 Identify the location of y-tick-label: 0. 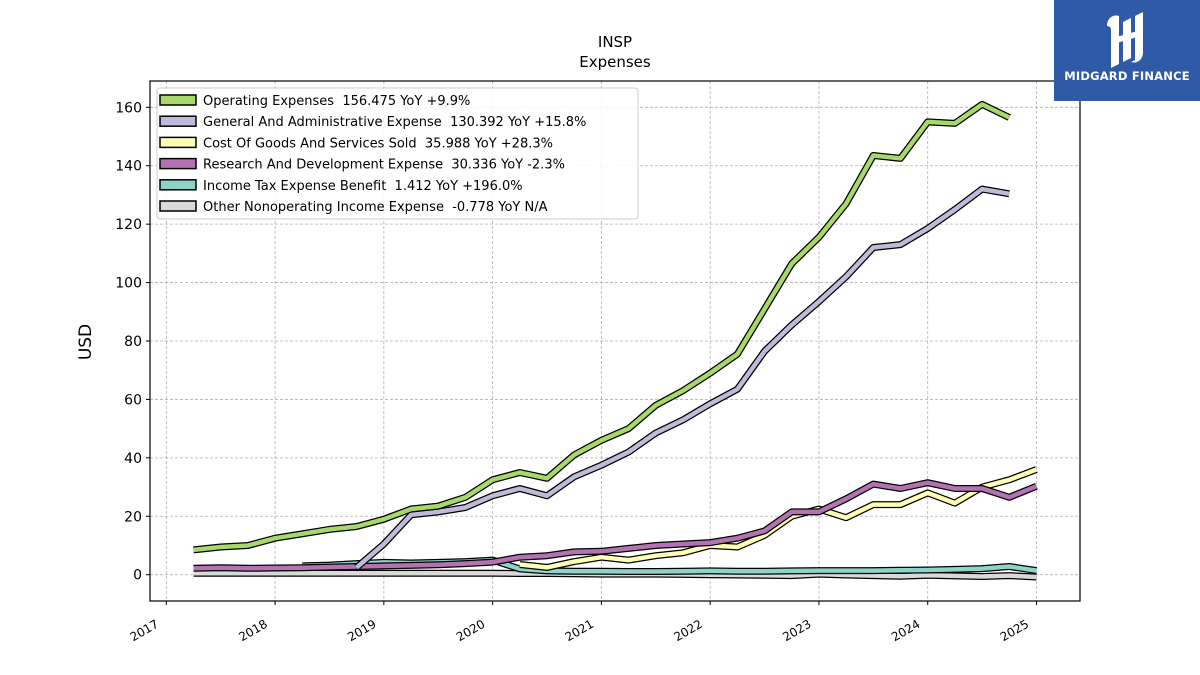
(137, 576).